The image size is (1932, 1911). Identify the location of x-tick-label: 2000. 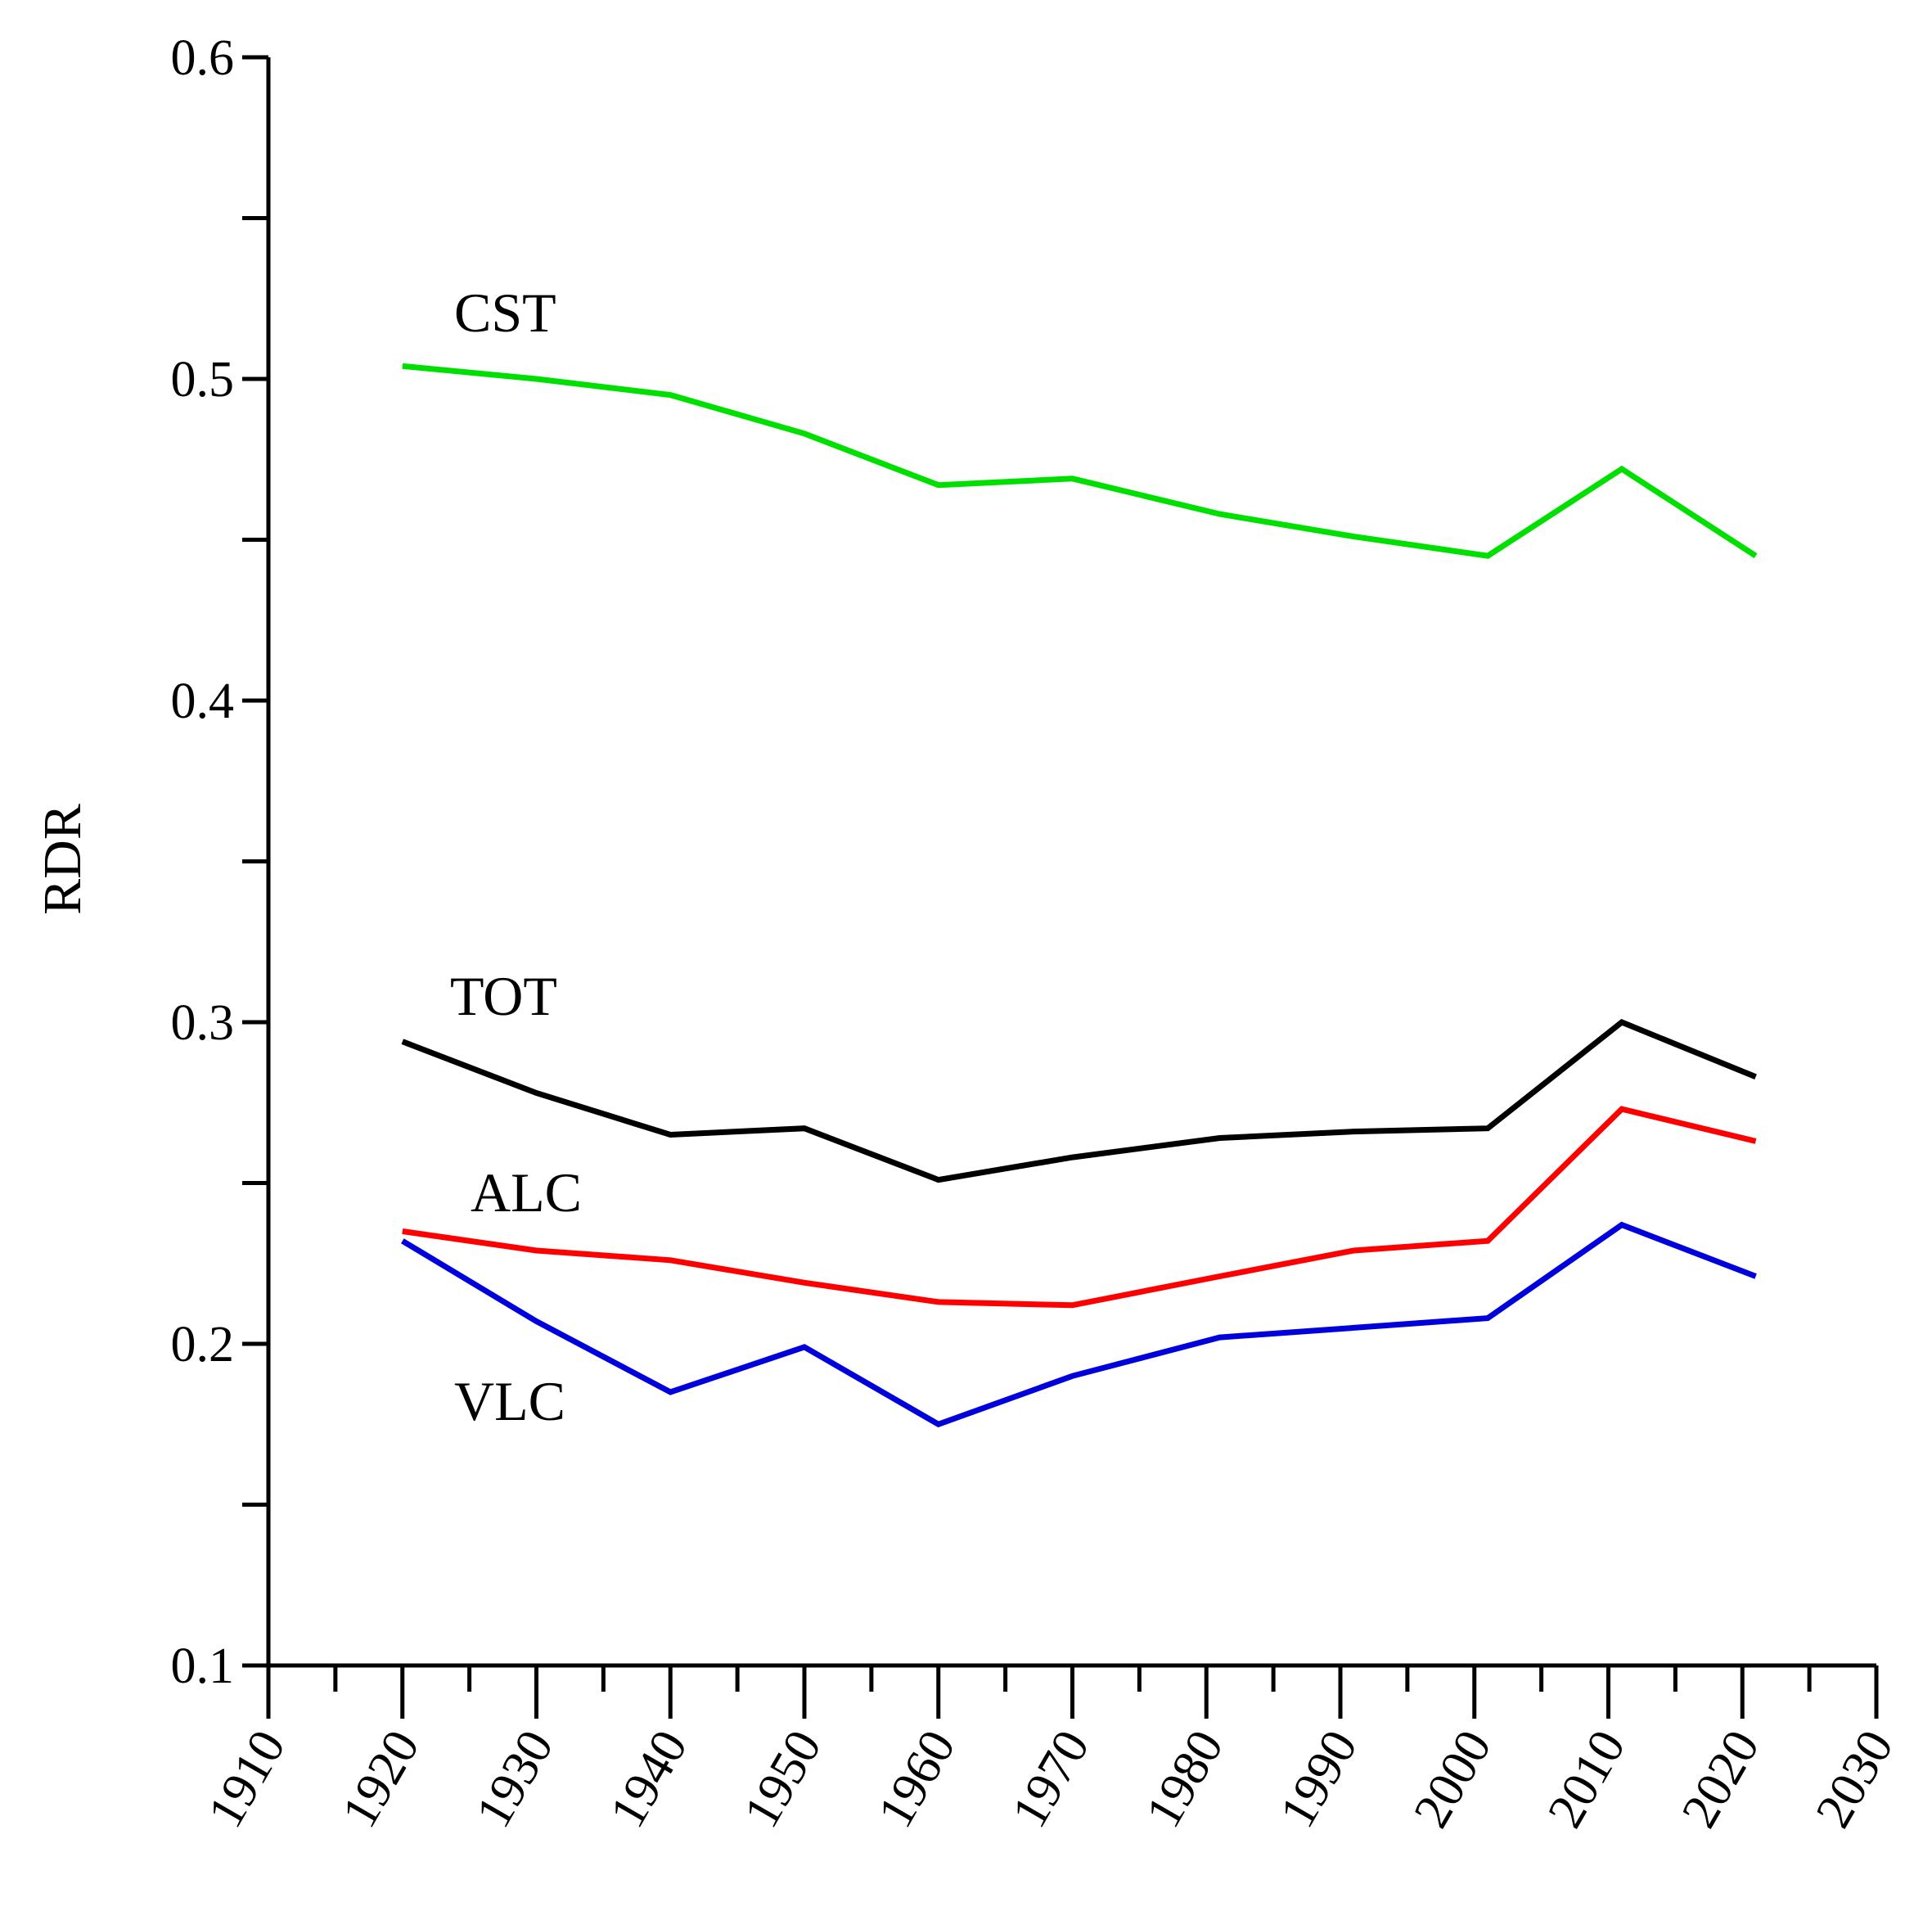
(1452, 1779).